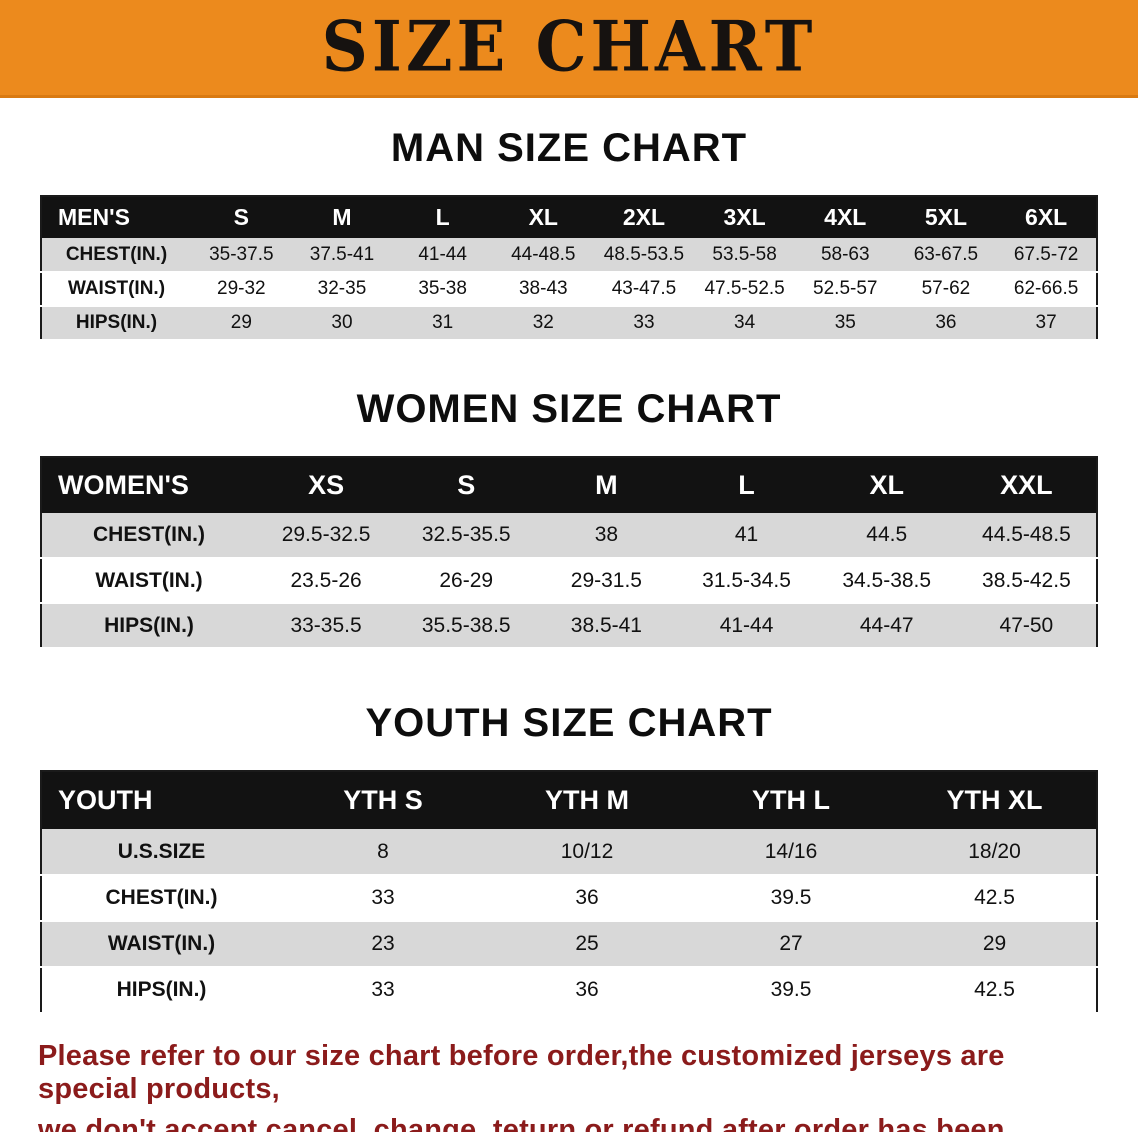 The image size is (1138, 1132). Describe the element at coordinates (326, 485) in the screenshot. I see `table-header-cell: XS` at that location.